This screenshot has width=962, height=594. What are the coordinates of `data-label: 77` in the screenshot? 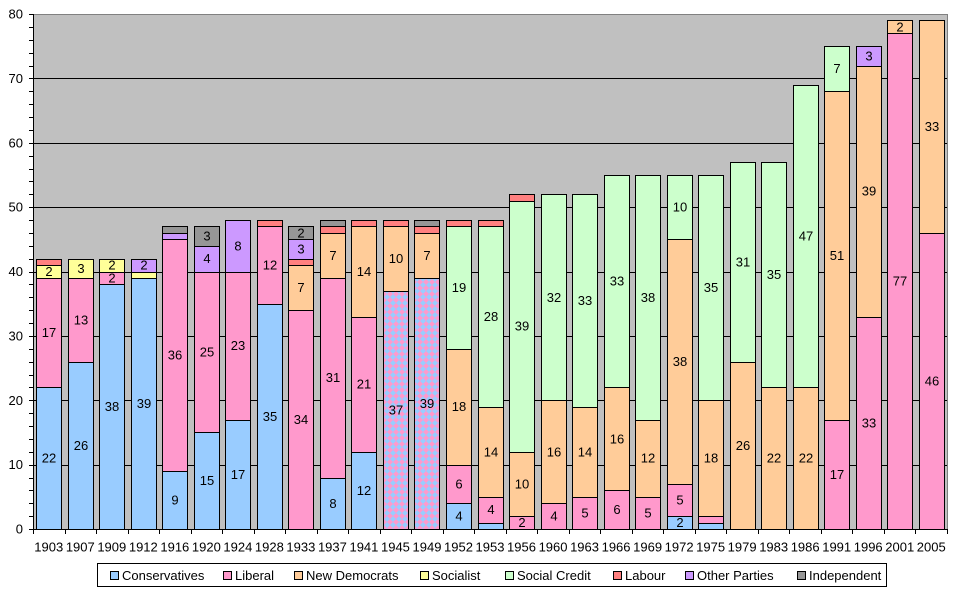 It's located at (900, 281).